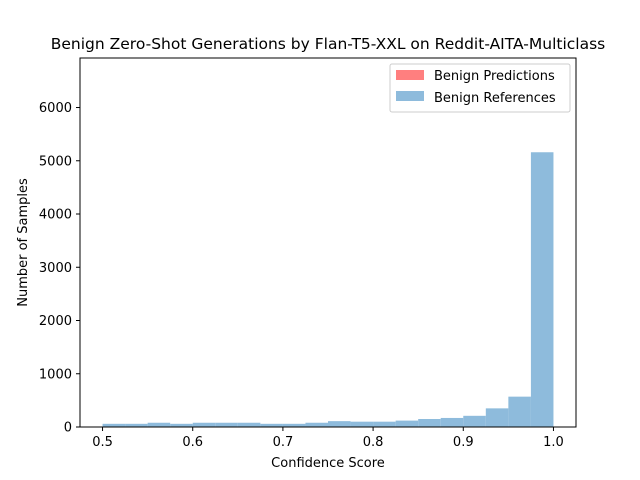 The image size is (640, 480). I want to click on y-tick-label: 5000, so click(55, 161).